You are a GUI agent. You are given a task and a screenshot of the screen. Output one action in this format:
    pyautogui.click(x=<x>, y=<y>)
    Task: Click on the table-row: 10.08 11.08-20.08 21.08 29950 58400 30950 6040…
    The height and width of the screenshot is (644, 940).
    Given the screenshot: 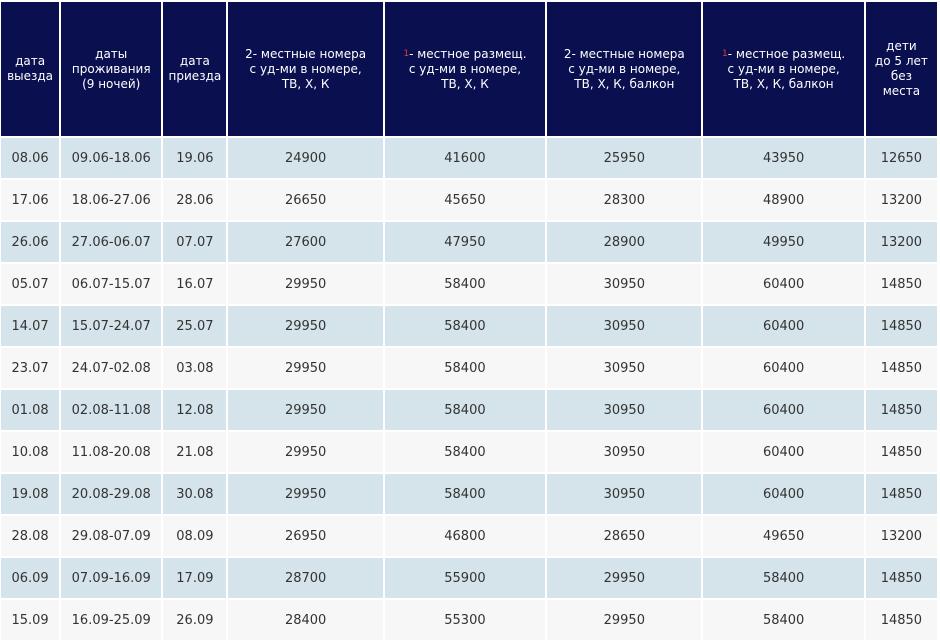 What is the action you would take?
    pyautogui.click(x=469, y=452)
    